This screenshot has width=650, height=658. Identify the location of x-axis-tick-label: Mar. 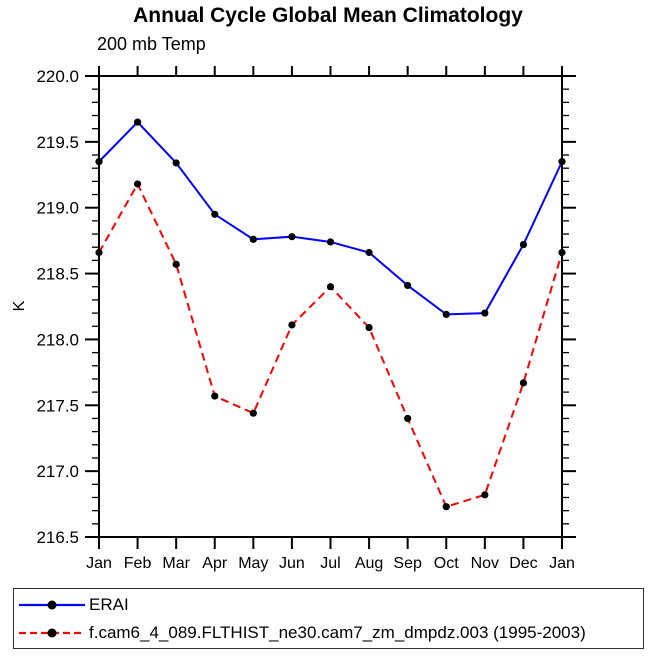
(176, 563).